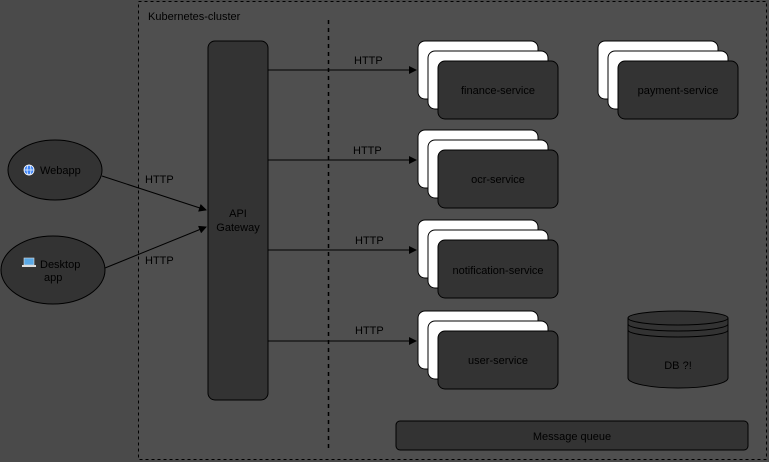 This screenshot has height=462, width=769. I want to click on edge-label-ocr: HTTP, so click(367, 151).